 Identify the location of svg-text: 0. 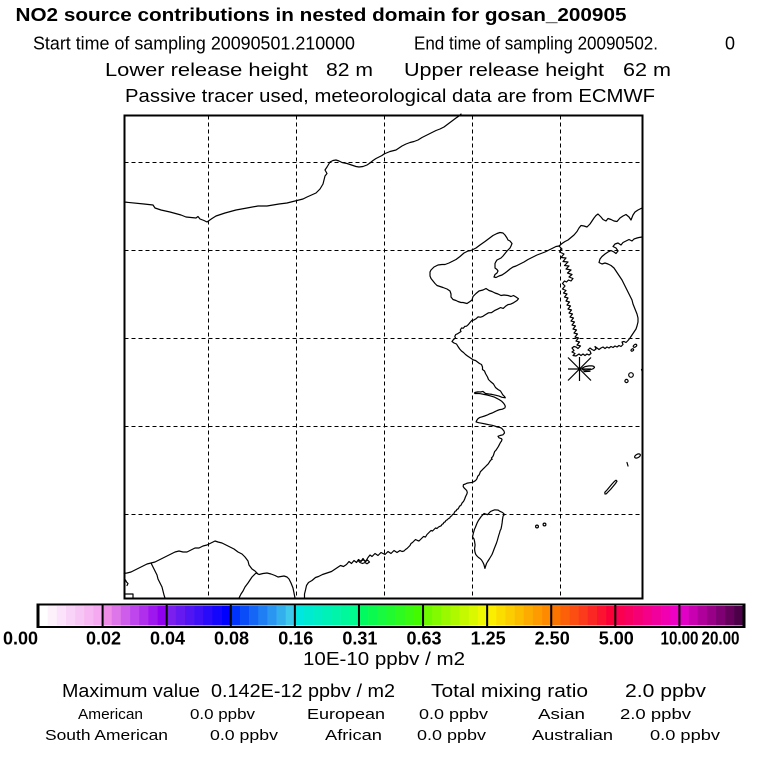
(730, 44).